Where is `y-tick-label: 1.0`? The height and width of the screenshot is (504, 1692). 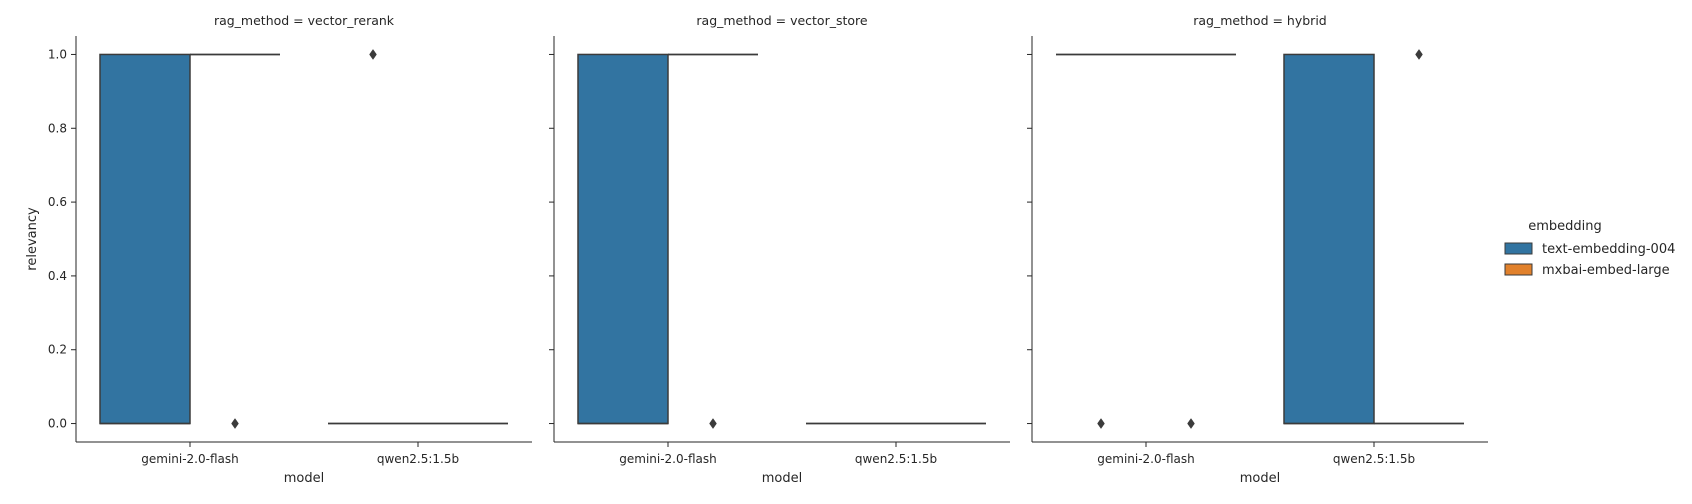 y-tick-label: 1.0 is located at coordinates (57, 54).